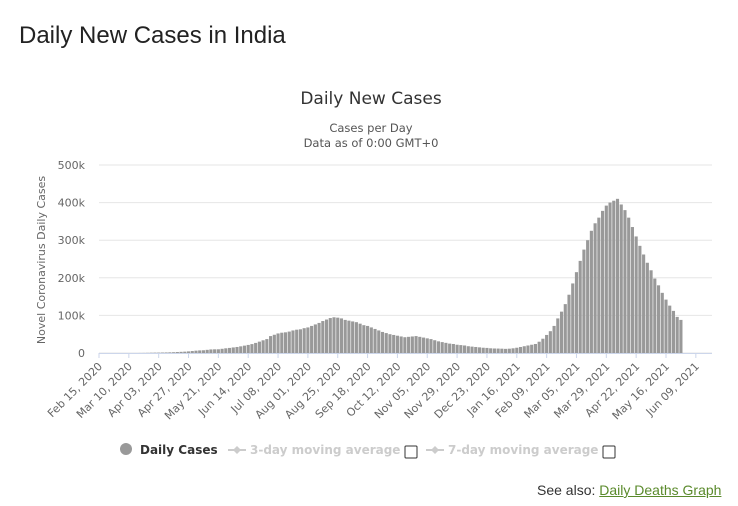 The image size is (738, 506). I want to click on chart-subtitle-line2: Data as of 0:00 GMT+0, so click(371, 143).